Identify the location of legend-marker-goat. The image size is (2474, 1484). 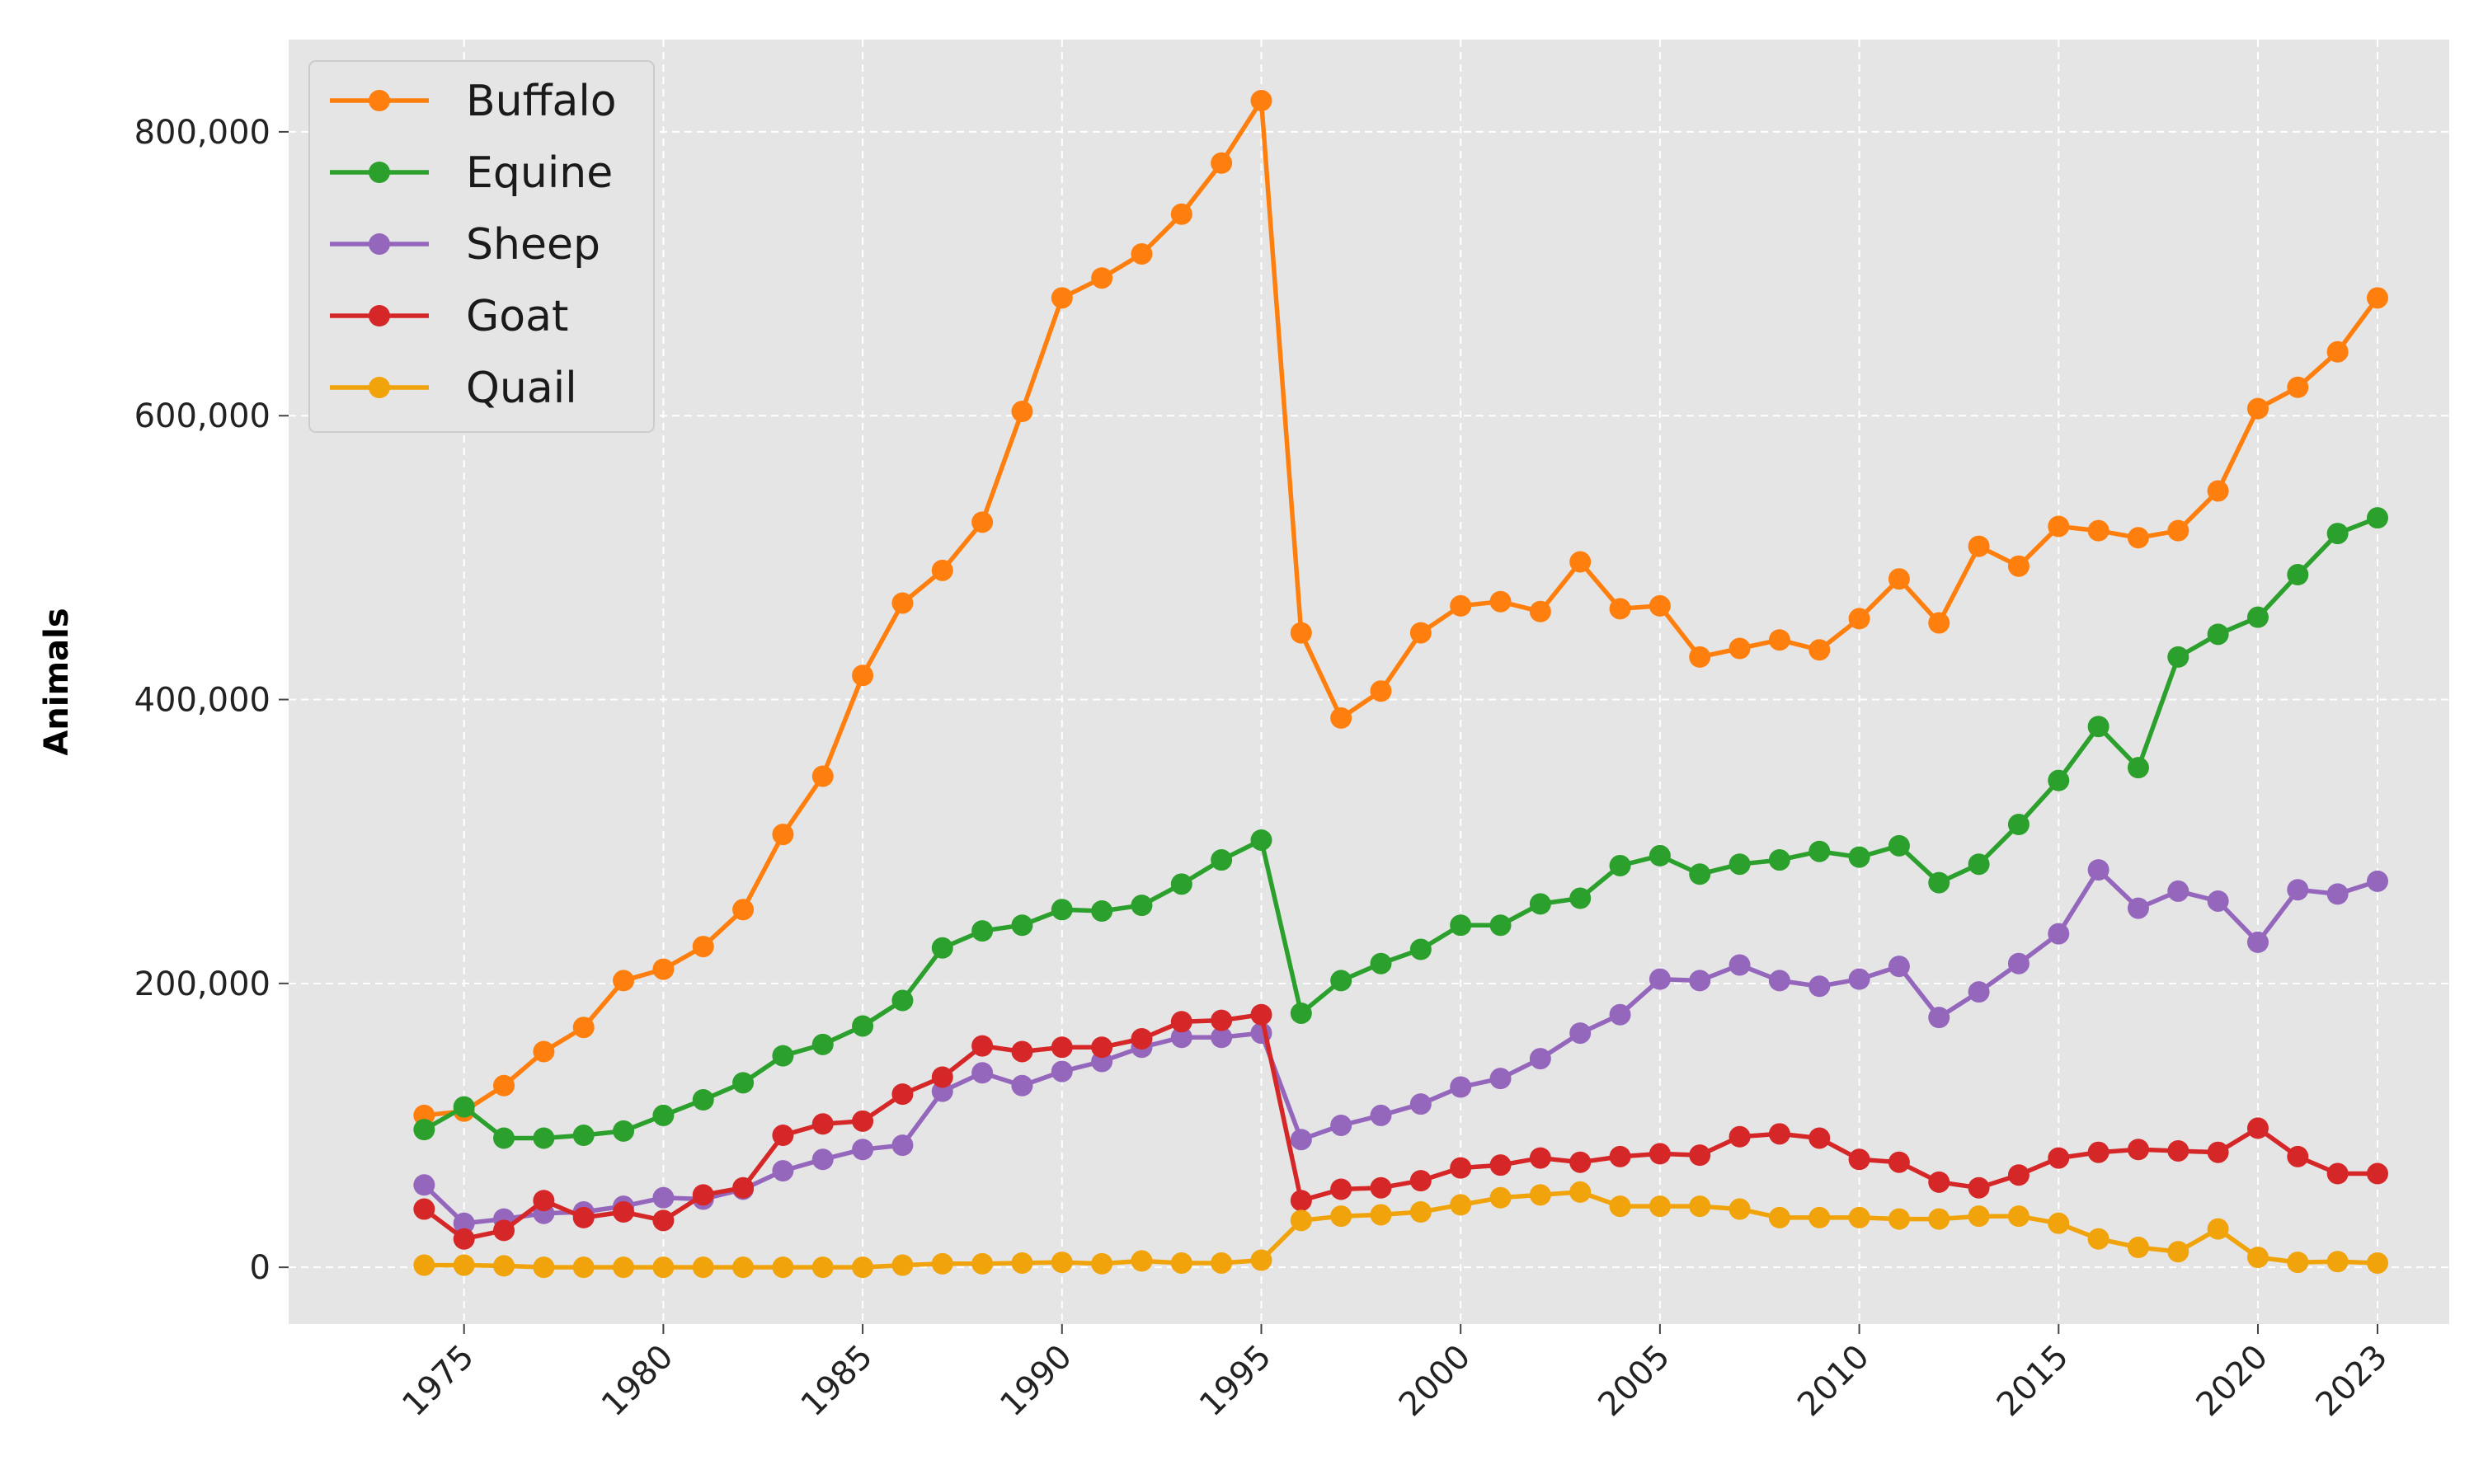
(379, 315).